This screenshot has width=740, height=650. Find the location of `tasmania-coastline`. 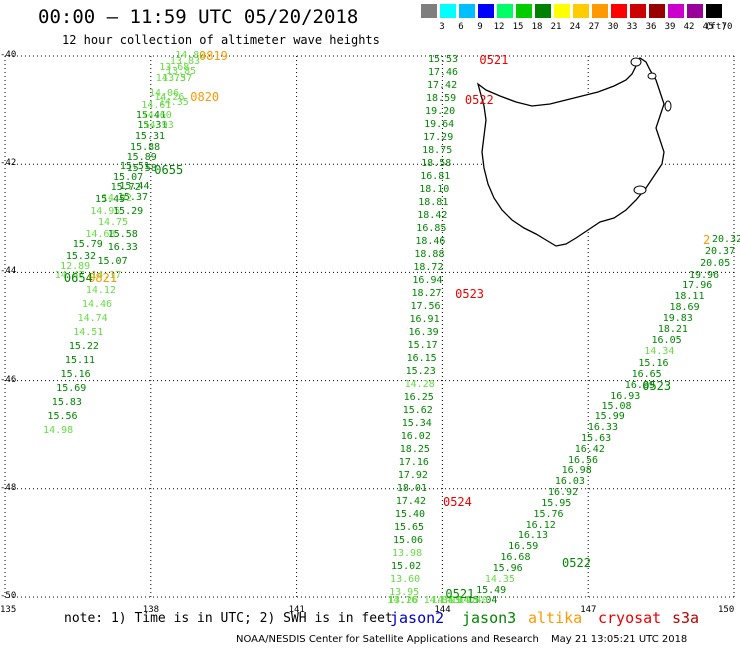

tasmania-coastline is located at coordinates (570, 152).